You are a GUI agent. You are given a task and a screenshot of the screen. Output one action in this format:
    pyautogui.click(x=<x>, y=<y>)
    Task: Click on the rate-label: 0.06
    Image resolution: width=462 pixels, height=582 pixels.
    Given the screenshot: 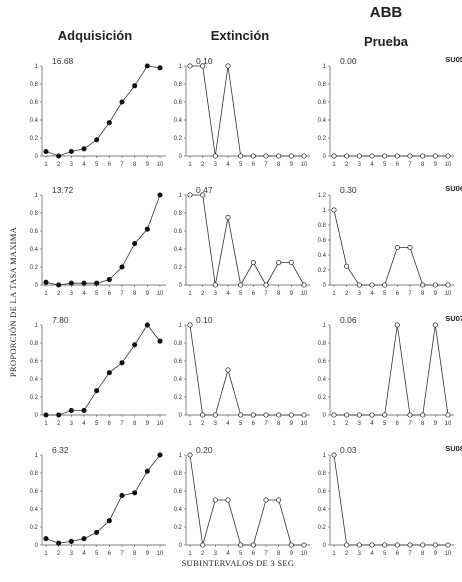 What is the action you would take?
    pyautogui.click(x=348, y=320)
    